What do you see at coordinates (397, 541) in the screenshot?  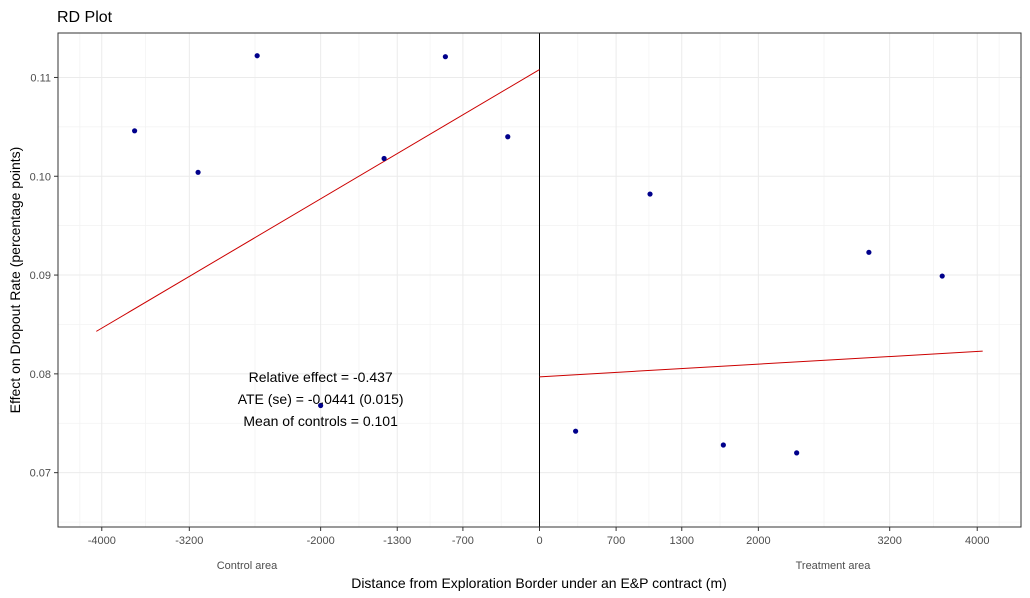 I see `x-tick-label: -1300` at bounding box center [397, 541].